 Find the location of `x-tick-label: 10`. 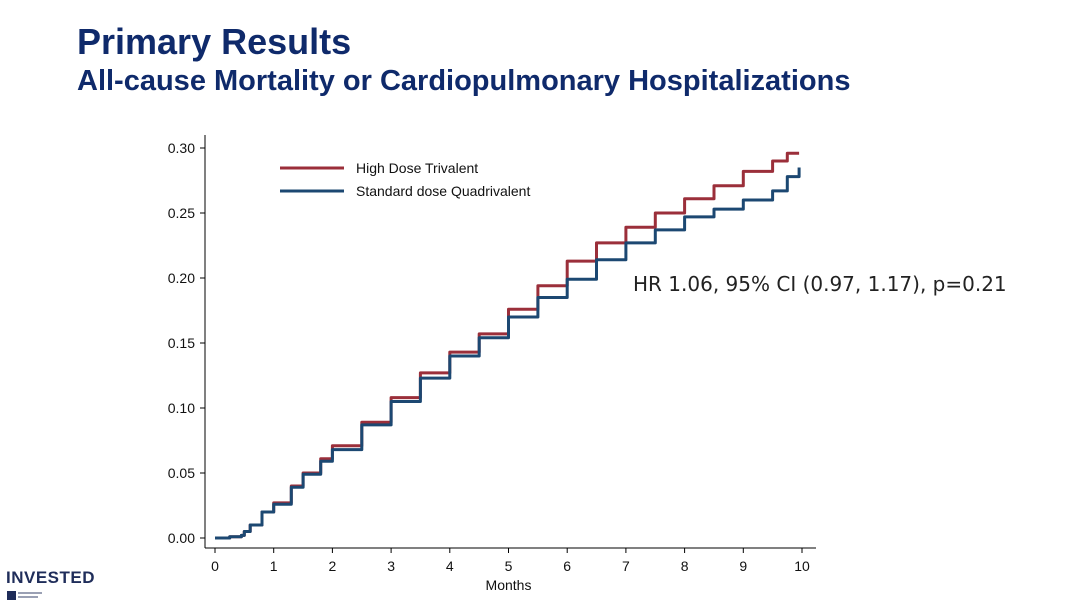

x-tick-label: 10 is located at coordinates (802, 566).